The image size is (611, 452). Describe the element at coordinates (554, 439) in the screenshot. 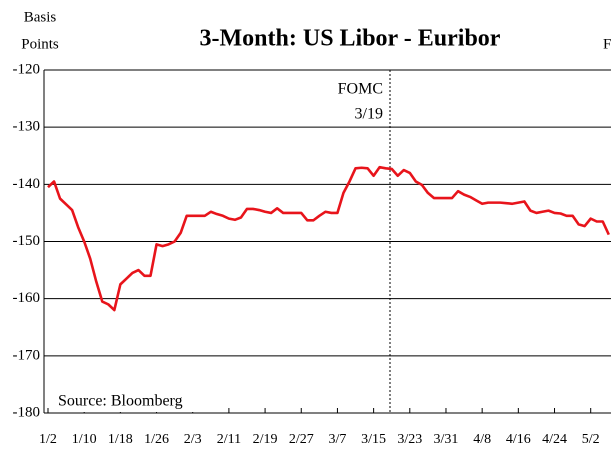

I see `x-tick-label: 4/24` at that location.